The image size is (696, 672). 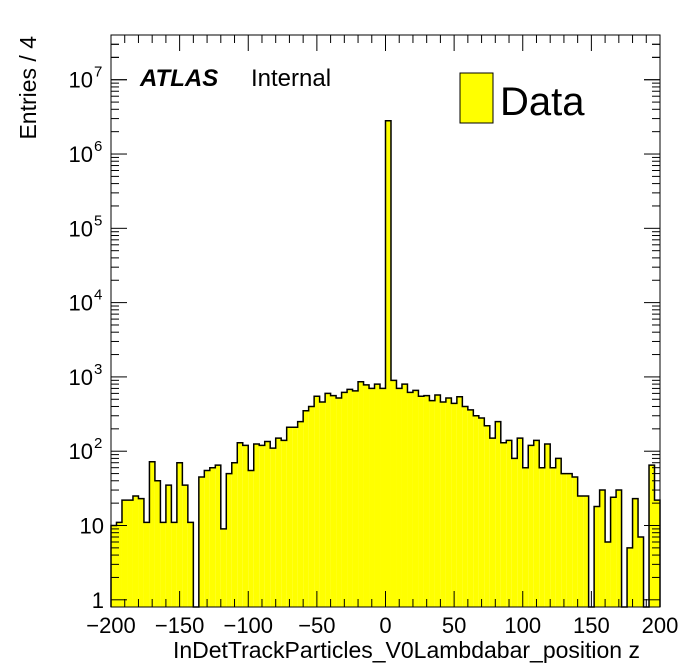 I want to click on x-tick-label: 50, so click(x=454, y=625).